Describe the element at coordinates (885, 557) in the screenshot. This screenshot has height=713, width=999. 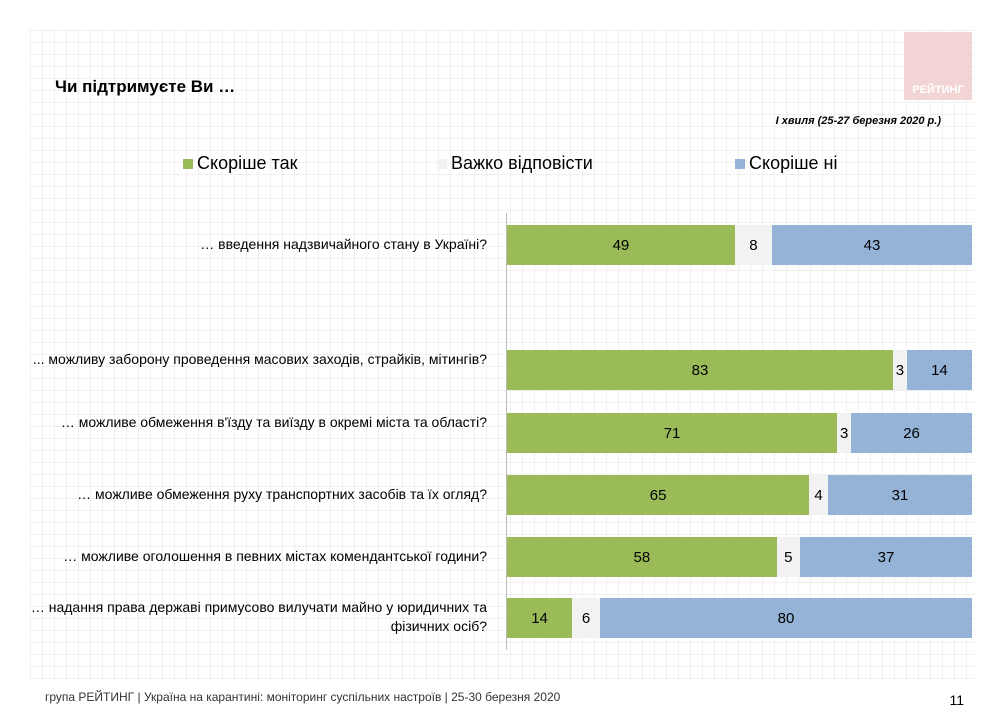
I see `bar-segment: 37` at that location.